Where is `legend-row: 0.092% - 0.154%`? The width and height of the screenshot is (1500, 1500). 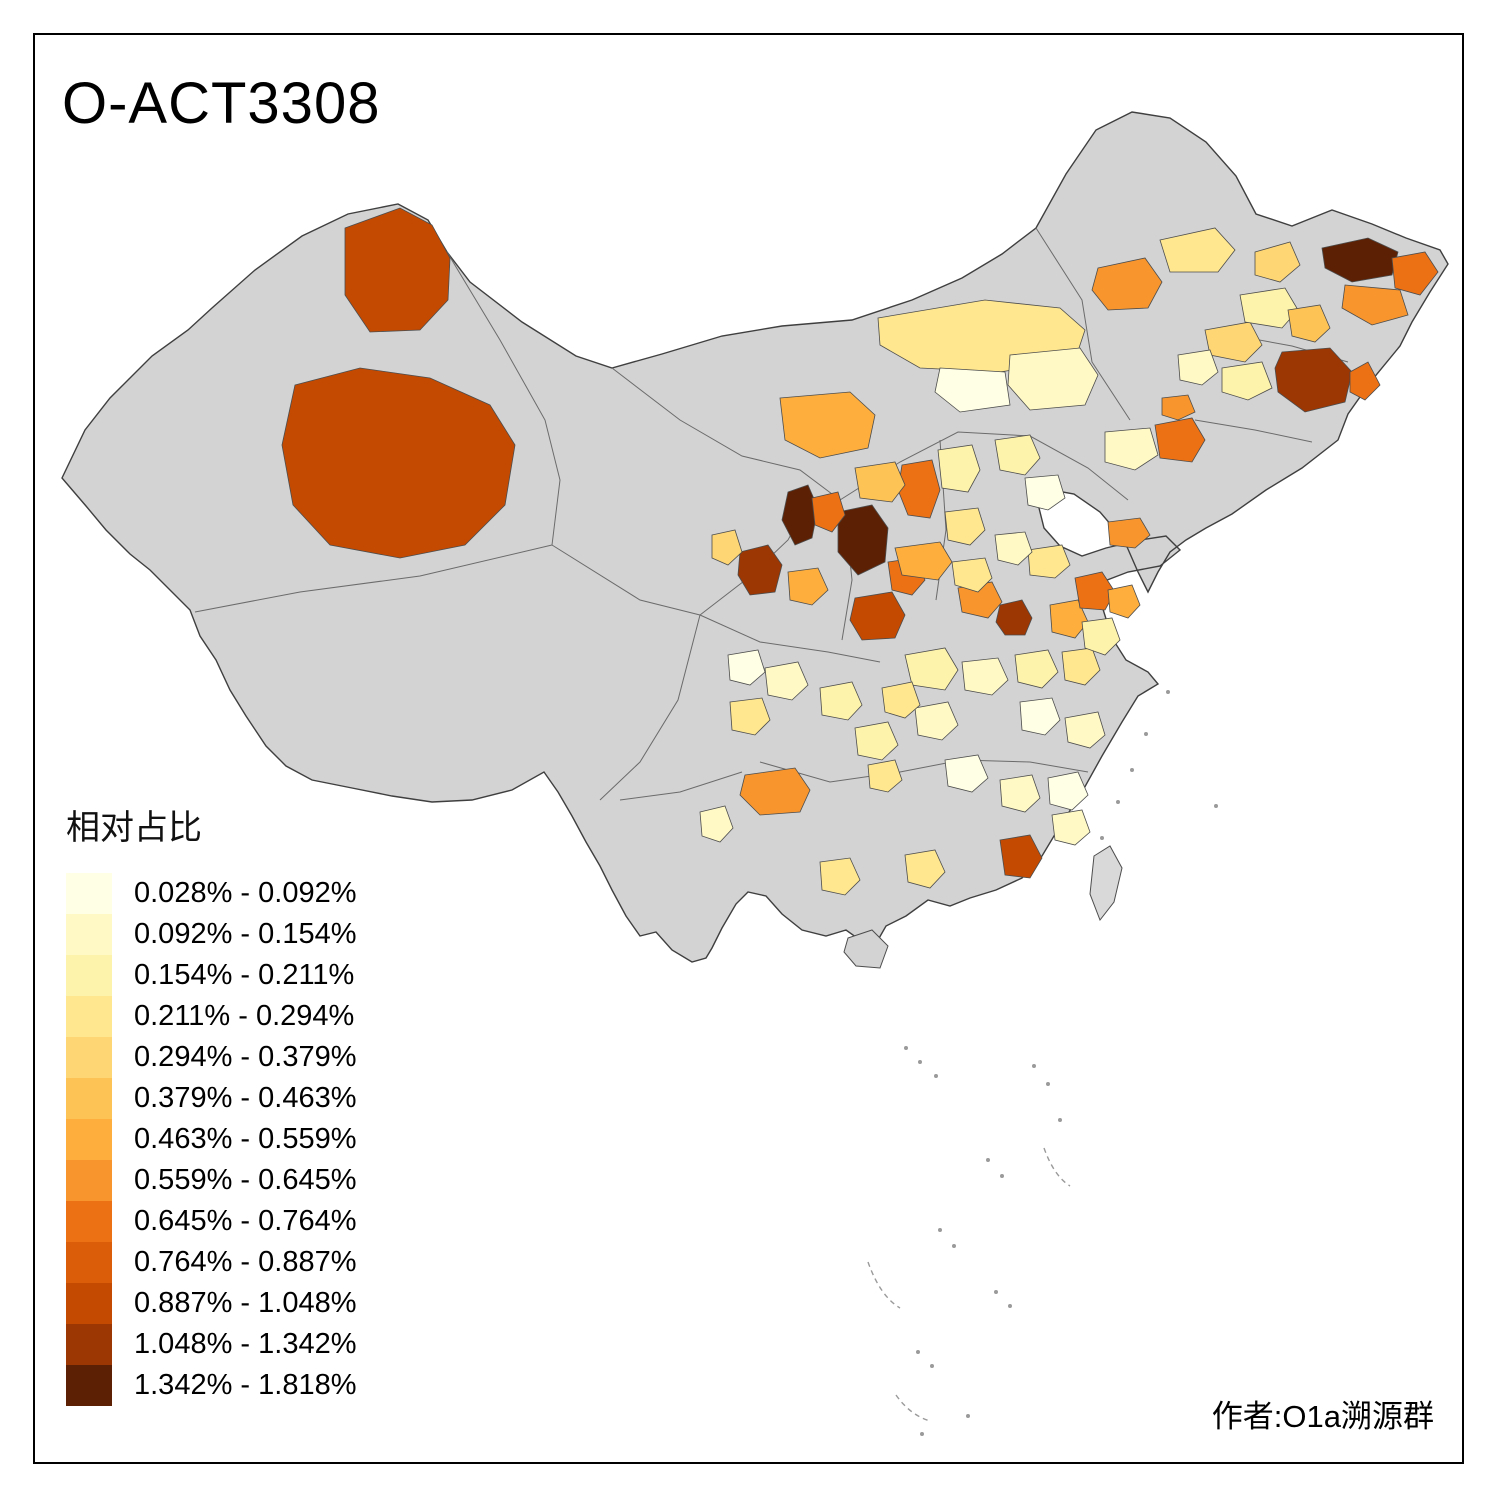
legend-row: 0.092% - 0.154% is located at coordinates (211, 934).